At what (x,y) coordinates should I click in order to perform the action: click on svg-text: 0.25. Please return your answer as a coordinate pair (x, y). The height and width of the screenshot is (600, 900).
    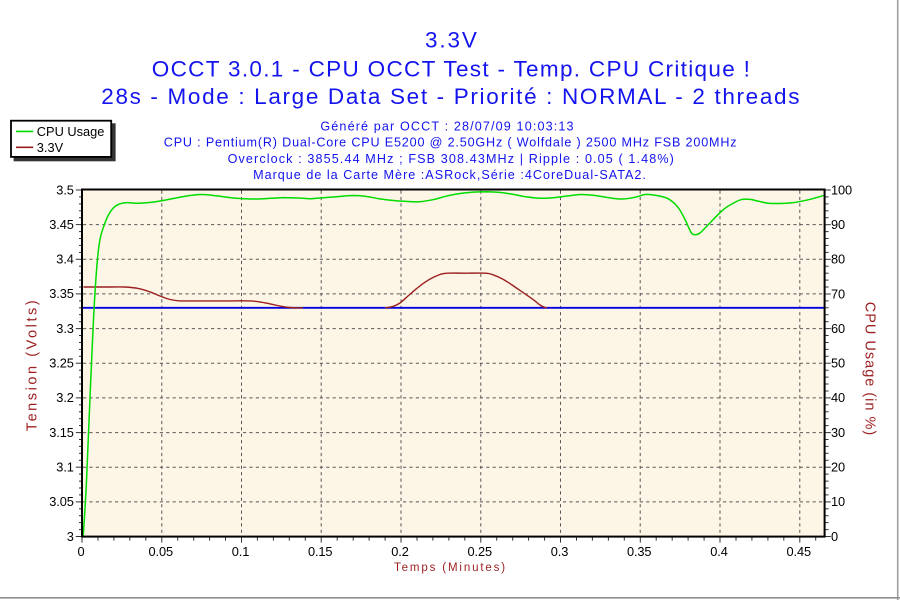
    Looking at the image, I should click on (480, 551).